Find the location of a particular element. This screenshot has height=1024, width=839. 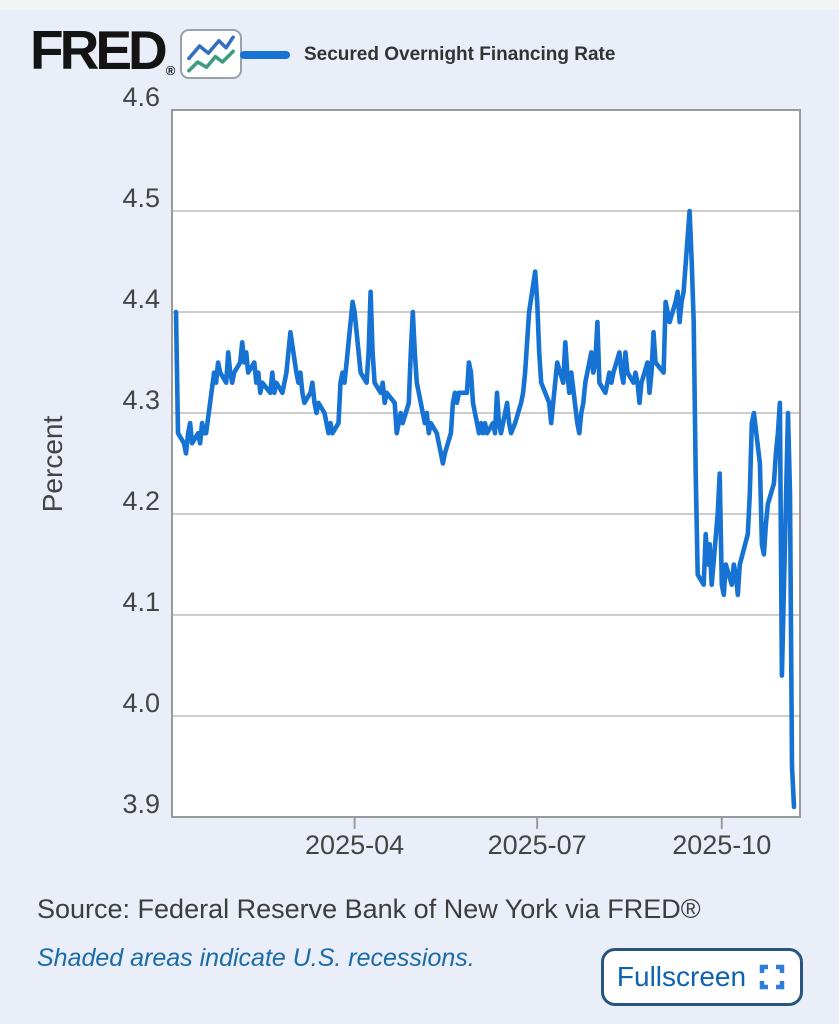

fred-sparkline-icon is located at coordinates (211, 54).